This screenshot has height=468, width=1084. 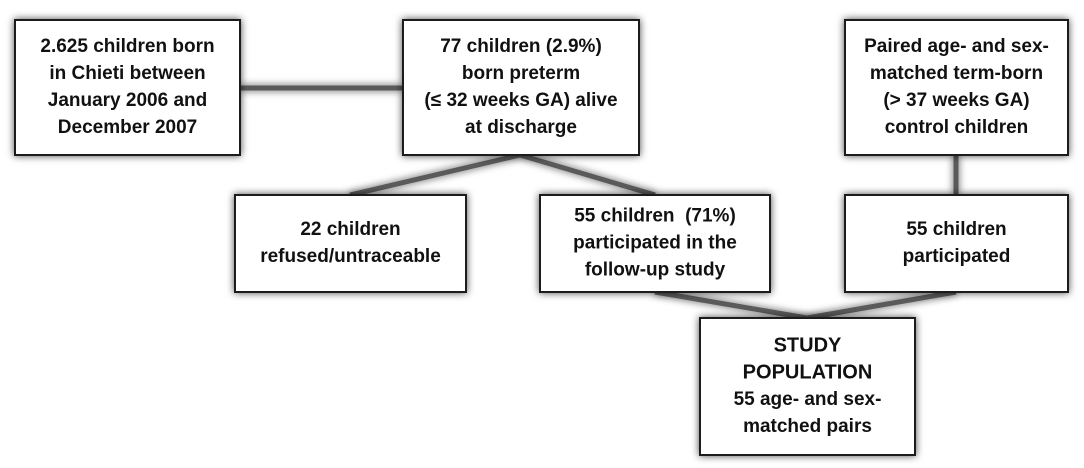 What do you see at coordinates (807, 426) in the screenshot?
I see `box-text: matched pairs` at bounding box center [807, 426].